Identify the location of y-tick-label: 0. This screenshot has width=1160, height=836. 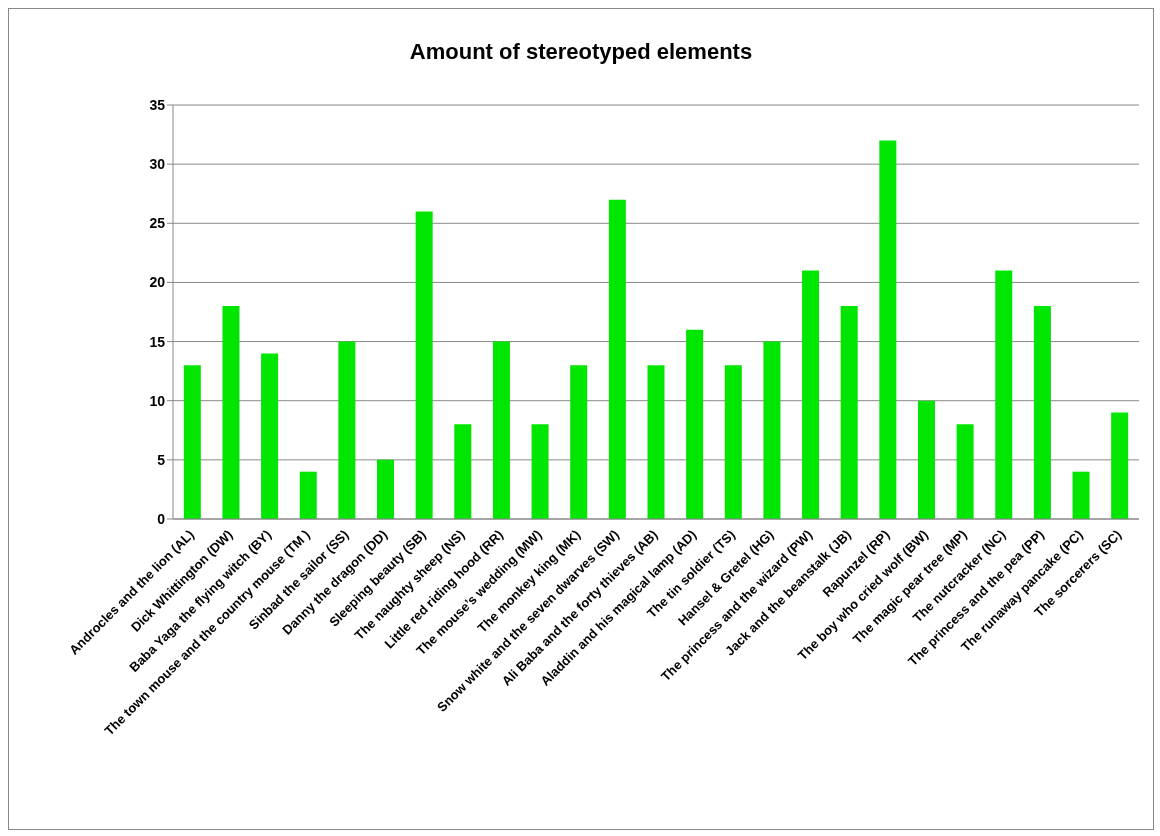
(161, 518).